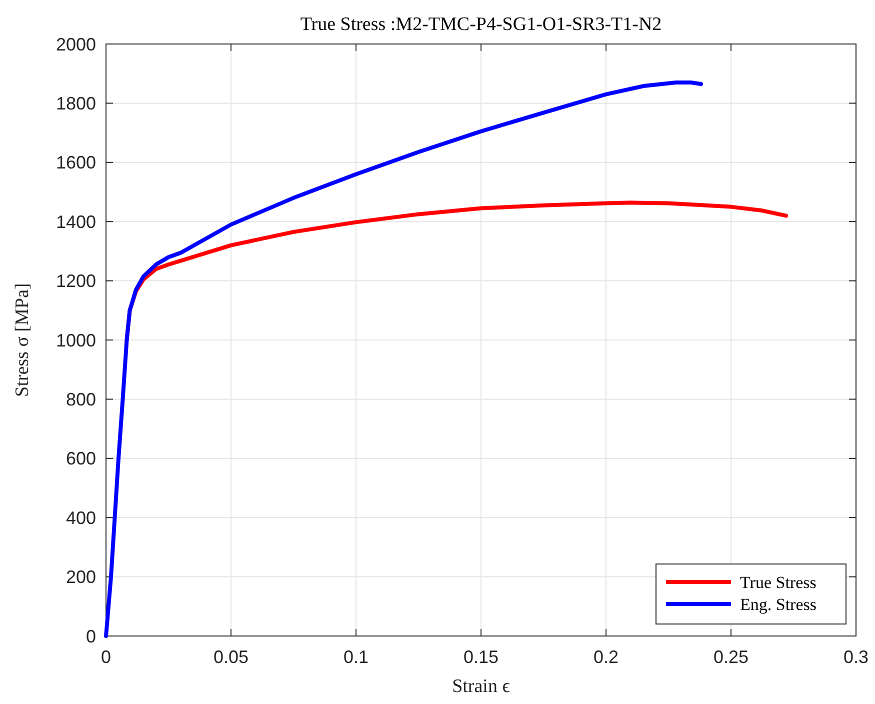 The width and height of the screenshot is (875, 704). Describe the element at coordinates (81, 400) in the screenshot. I see `y-tick-label: 800` at that location.